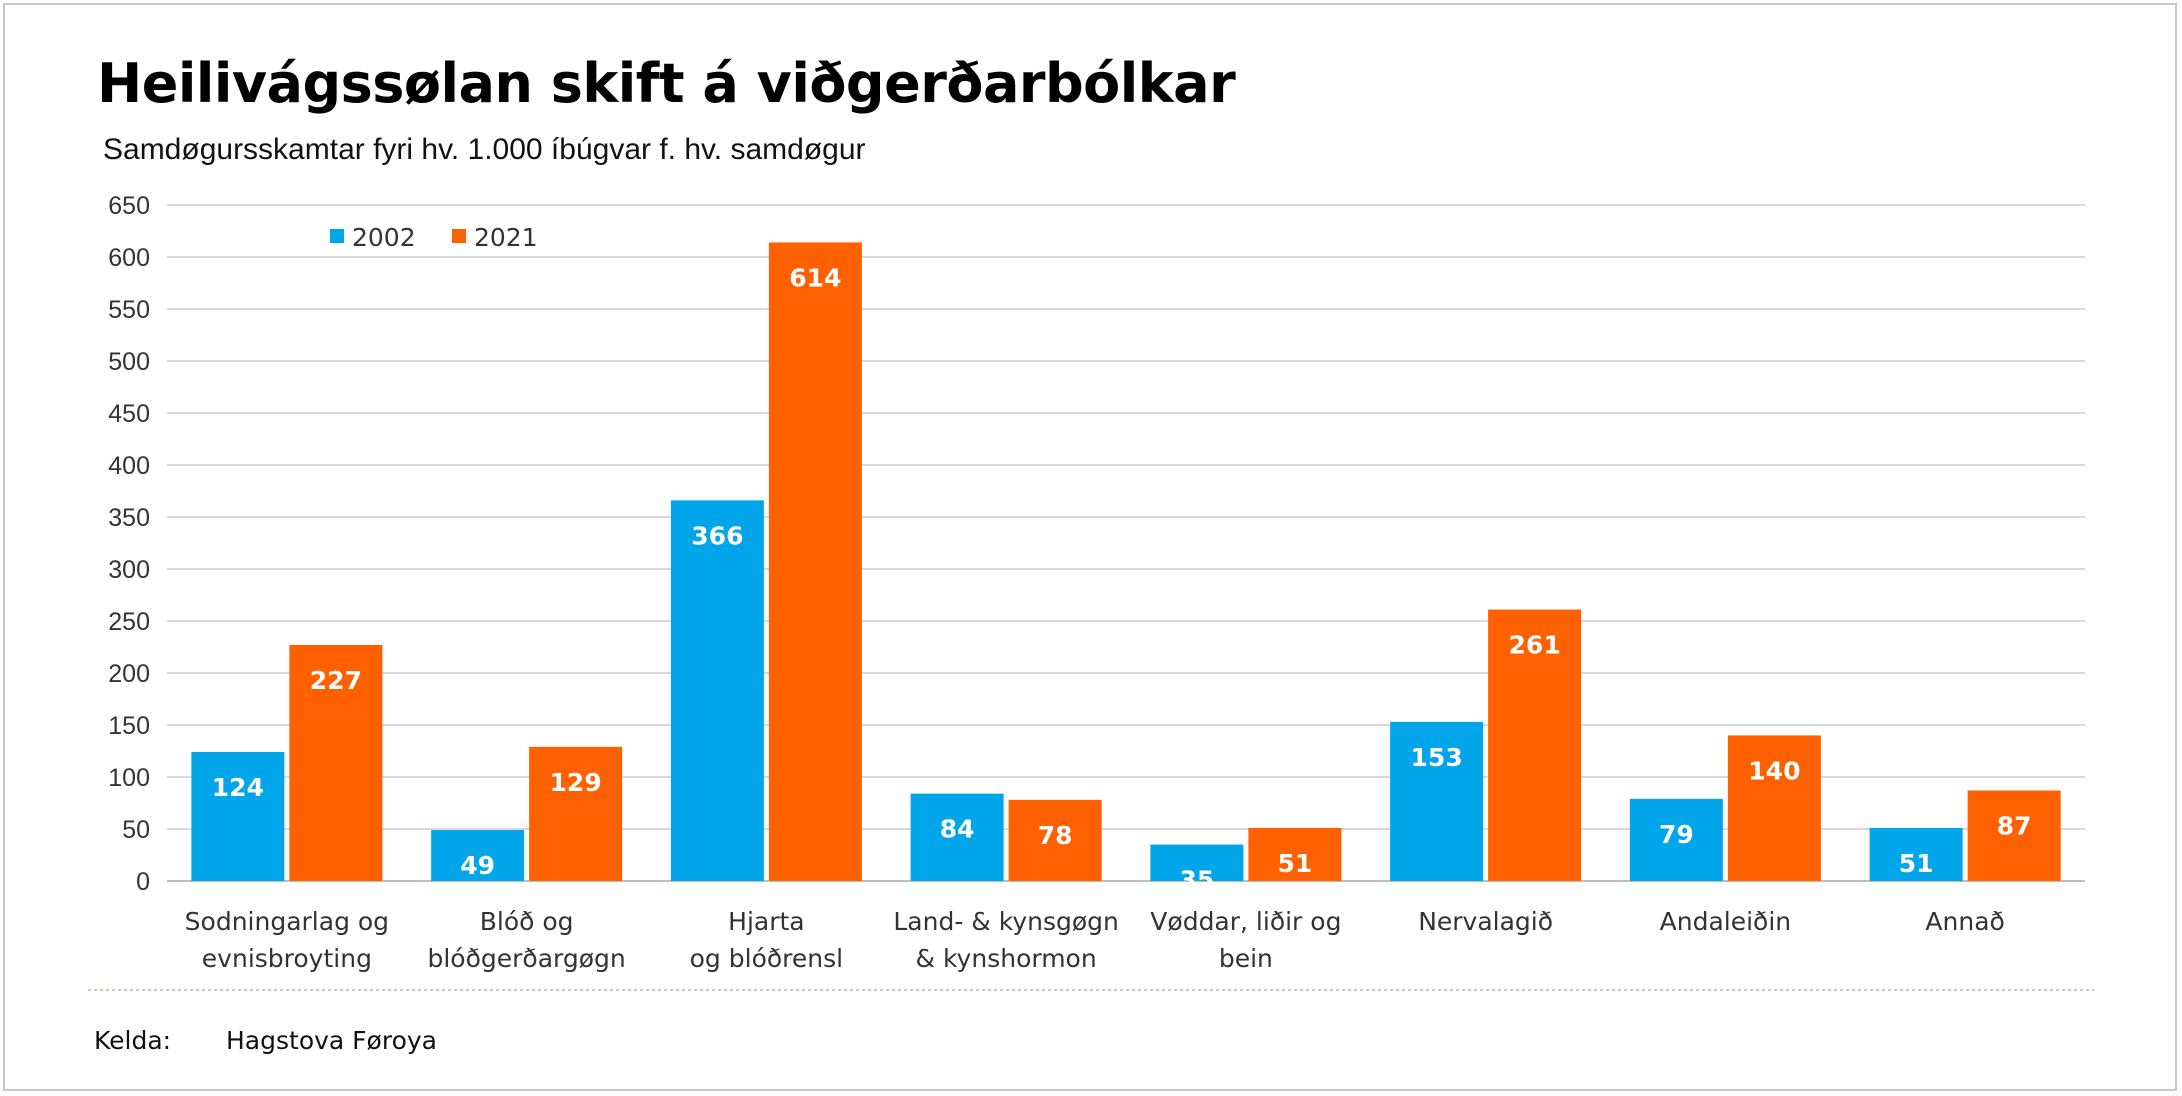 Image resolution: width=2182 pixels, height=1096 pixels. Describe the element at coordinates (957, 829) in the screenshot. I see `data-label-2002: 84` at that location.